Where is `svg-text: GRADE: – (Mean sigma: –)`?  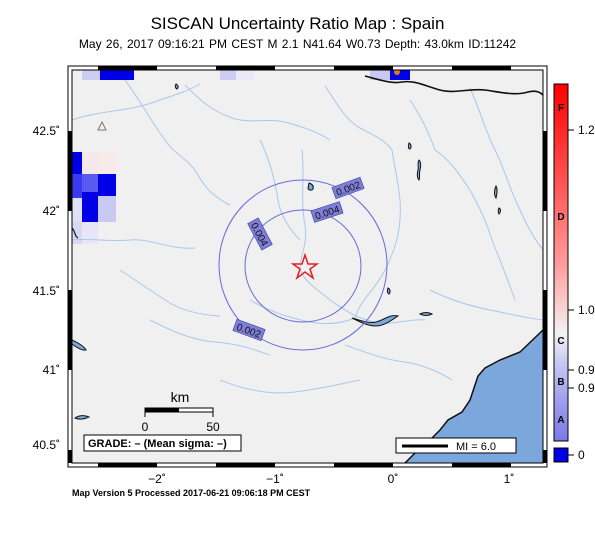
svg-text: GRADE: – (Mean sigma: –) is located at coordinates (157, 444).